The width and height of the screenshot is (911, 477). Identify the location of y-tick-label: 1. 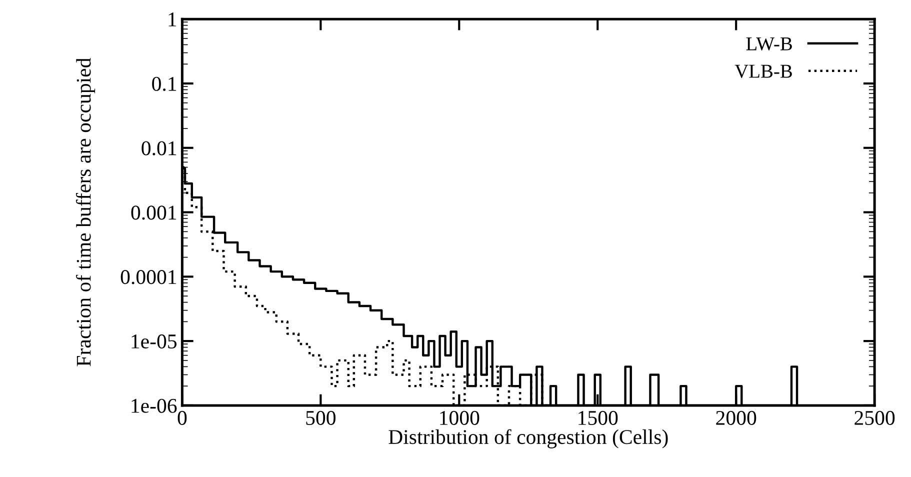
(172, 19).